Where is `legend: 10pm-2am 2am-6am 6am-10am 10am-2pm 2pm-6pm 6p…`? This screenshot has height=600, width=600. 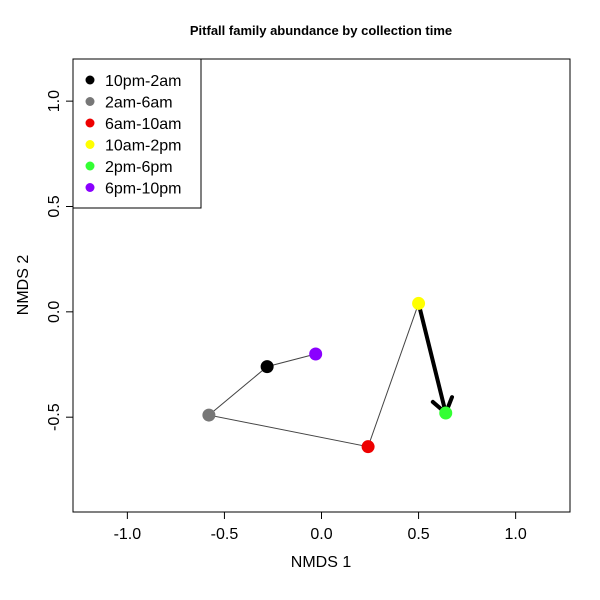 legend: 10pm-2am 2am-6am 6am-10am 10am-2pm 2pm-6pm 6p… is located at coordinates (137, 133).